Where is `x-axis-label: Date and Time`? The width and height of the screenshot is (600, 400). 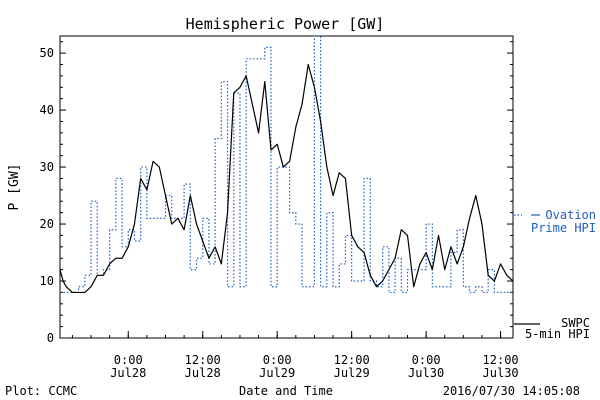 x-axis-label: Date and Time is located at coordinates (286, 391).